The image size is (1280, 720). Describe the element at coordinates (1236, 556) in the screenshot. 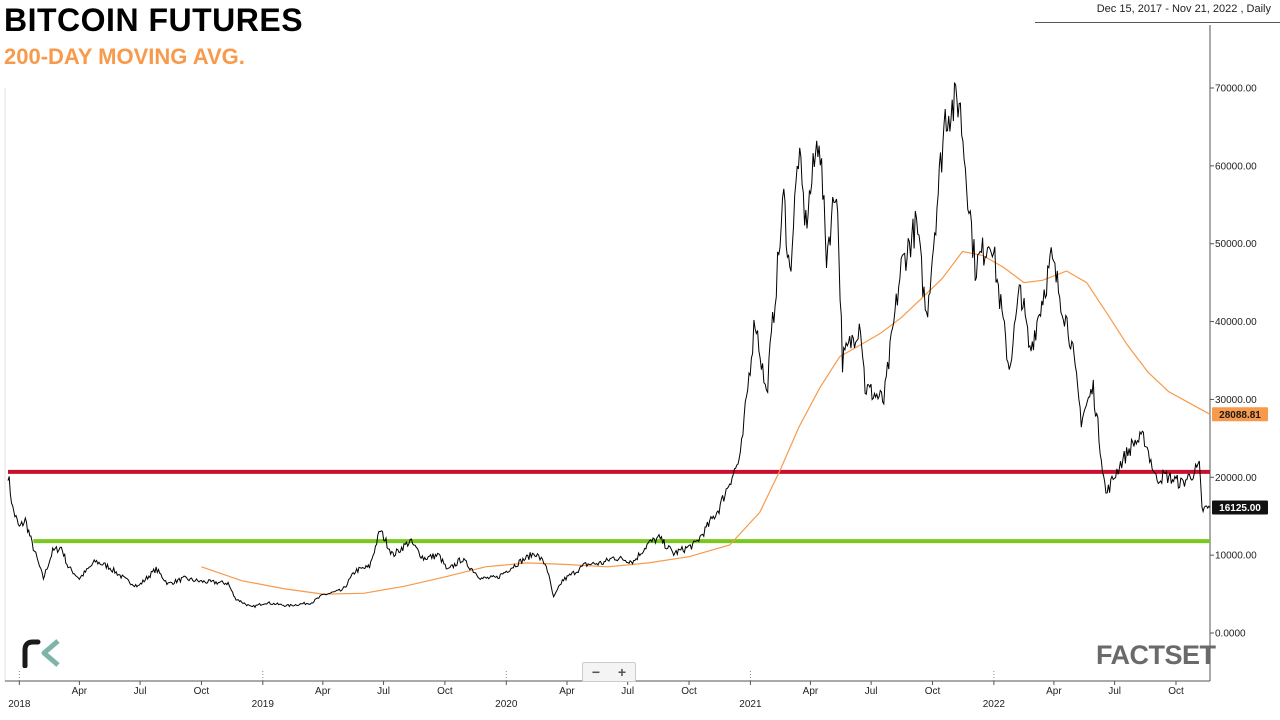

I see `y-tick-label: 10000.00` at that location.